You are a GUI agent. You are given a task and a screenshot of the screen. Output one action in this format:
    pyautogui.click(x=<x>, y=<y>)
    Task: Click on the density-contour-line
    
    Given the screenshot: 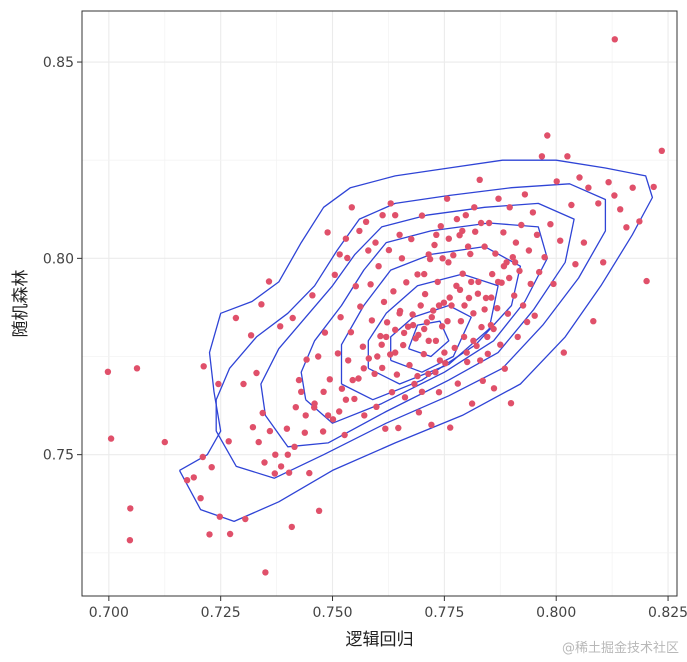 What is the action you would take?
    pyautogui.click(x=431, y=338)
    